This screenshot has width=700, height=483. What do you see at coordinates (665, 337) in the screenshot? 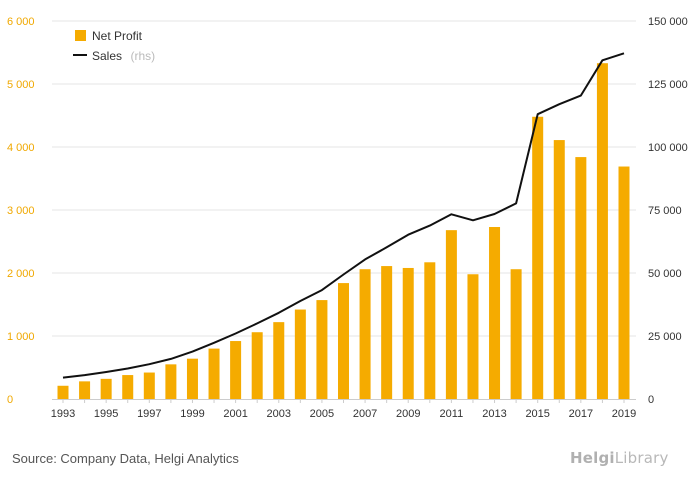
I see `y-right-tick-label: 25 000` at bounding box center [665, 337].